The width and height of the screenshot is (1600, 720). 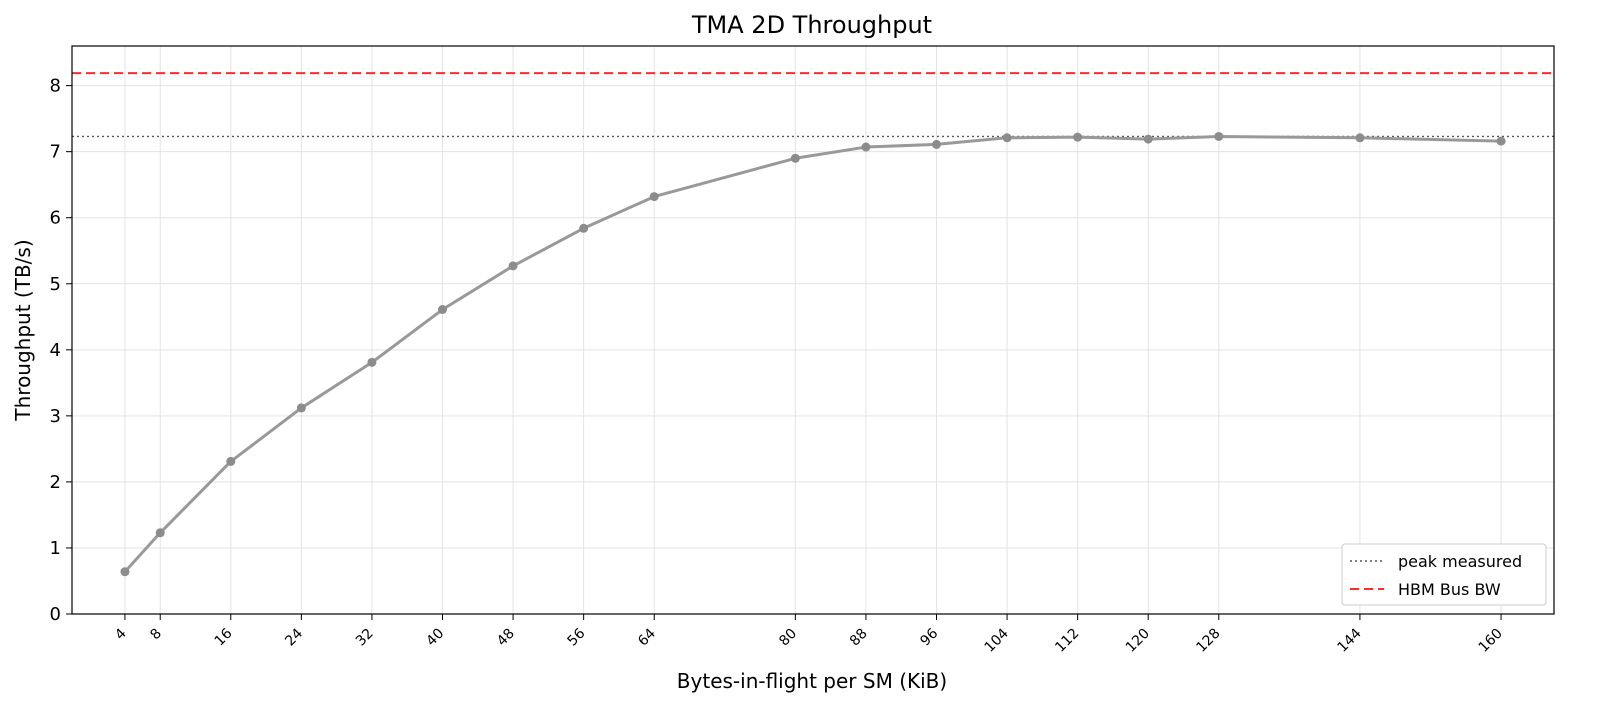 What do you see at coordinates (121, 634) in the screenshot?
I see `x-tick-label: 4` at bounding box center [121, 634].